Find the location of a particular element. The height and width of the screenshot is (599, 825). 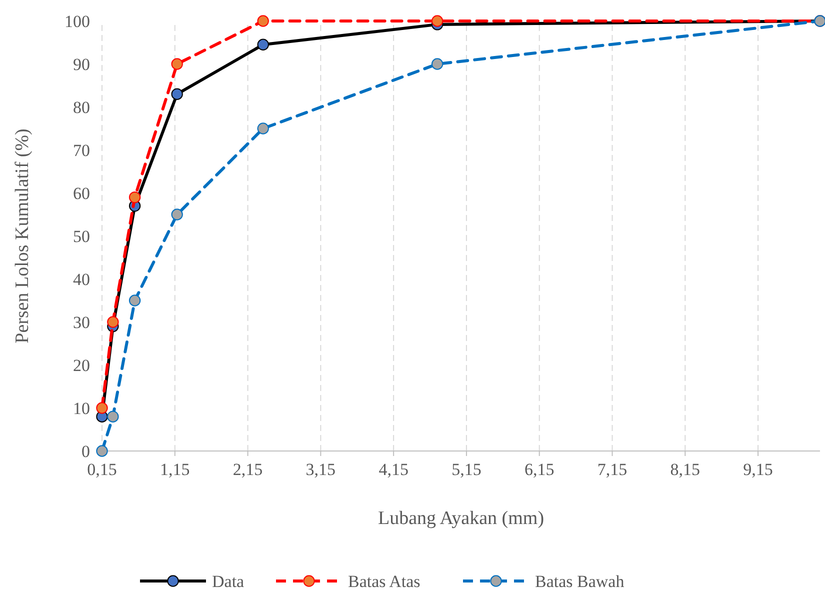

x-tick-label: 7,15 is located at coordinates (612, 469).